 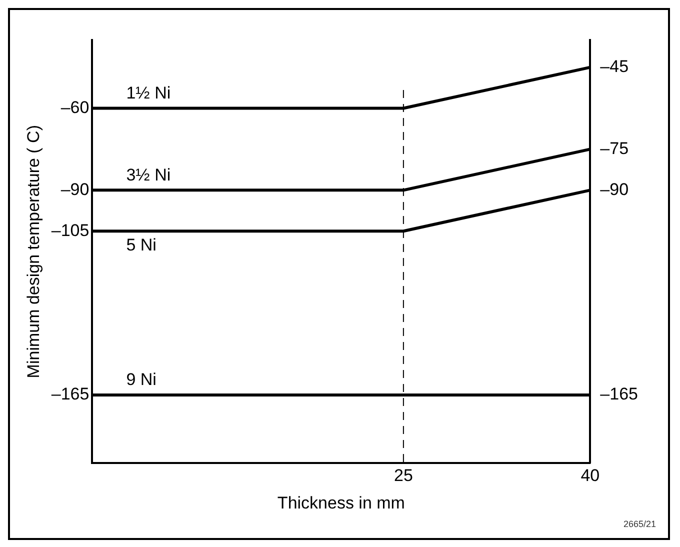 I want to click on series-label: 5 Ni, so click(x=141, y=244).